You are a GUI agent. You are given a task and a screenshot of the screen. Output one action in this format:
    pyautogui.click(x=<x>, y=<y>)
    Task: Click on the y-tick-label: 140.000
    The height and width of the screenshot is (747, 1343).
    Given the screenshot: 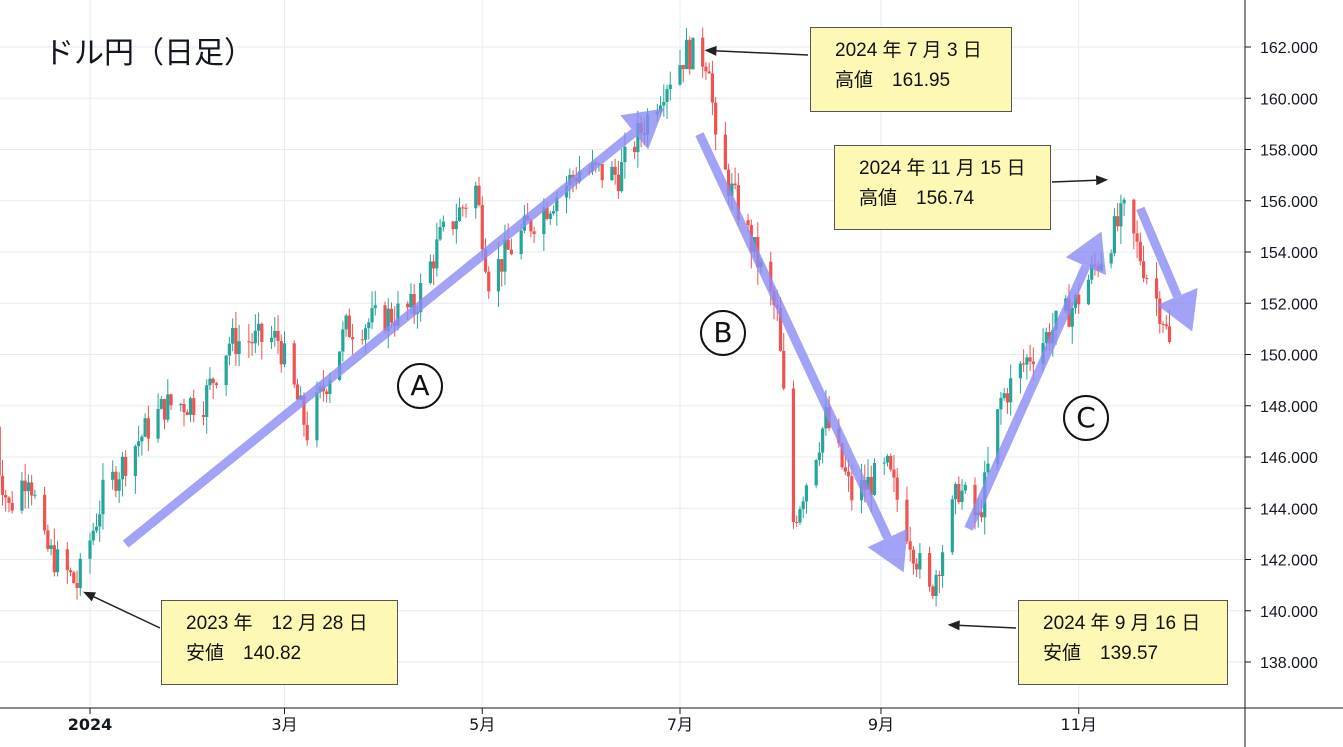 What is the action you would take?
    pyautogui.click(x=1289, y=612)
    